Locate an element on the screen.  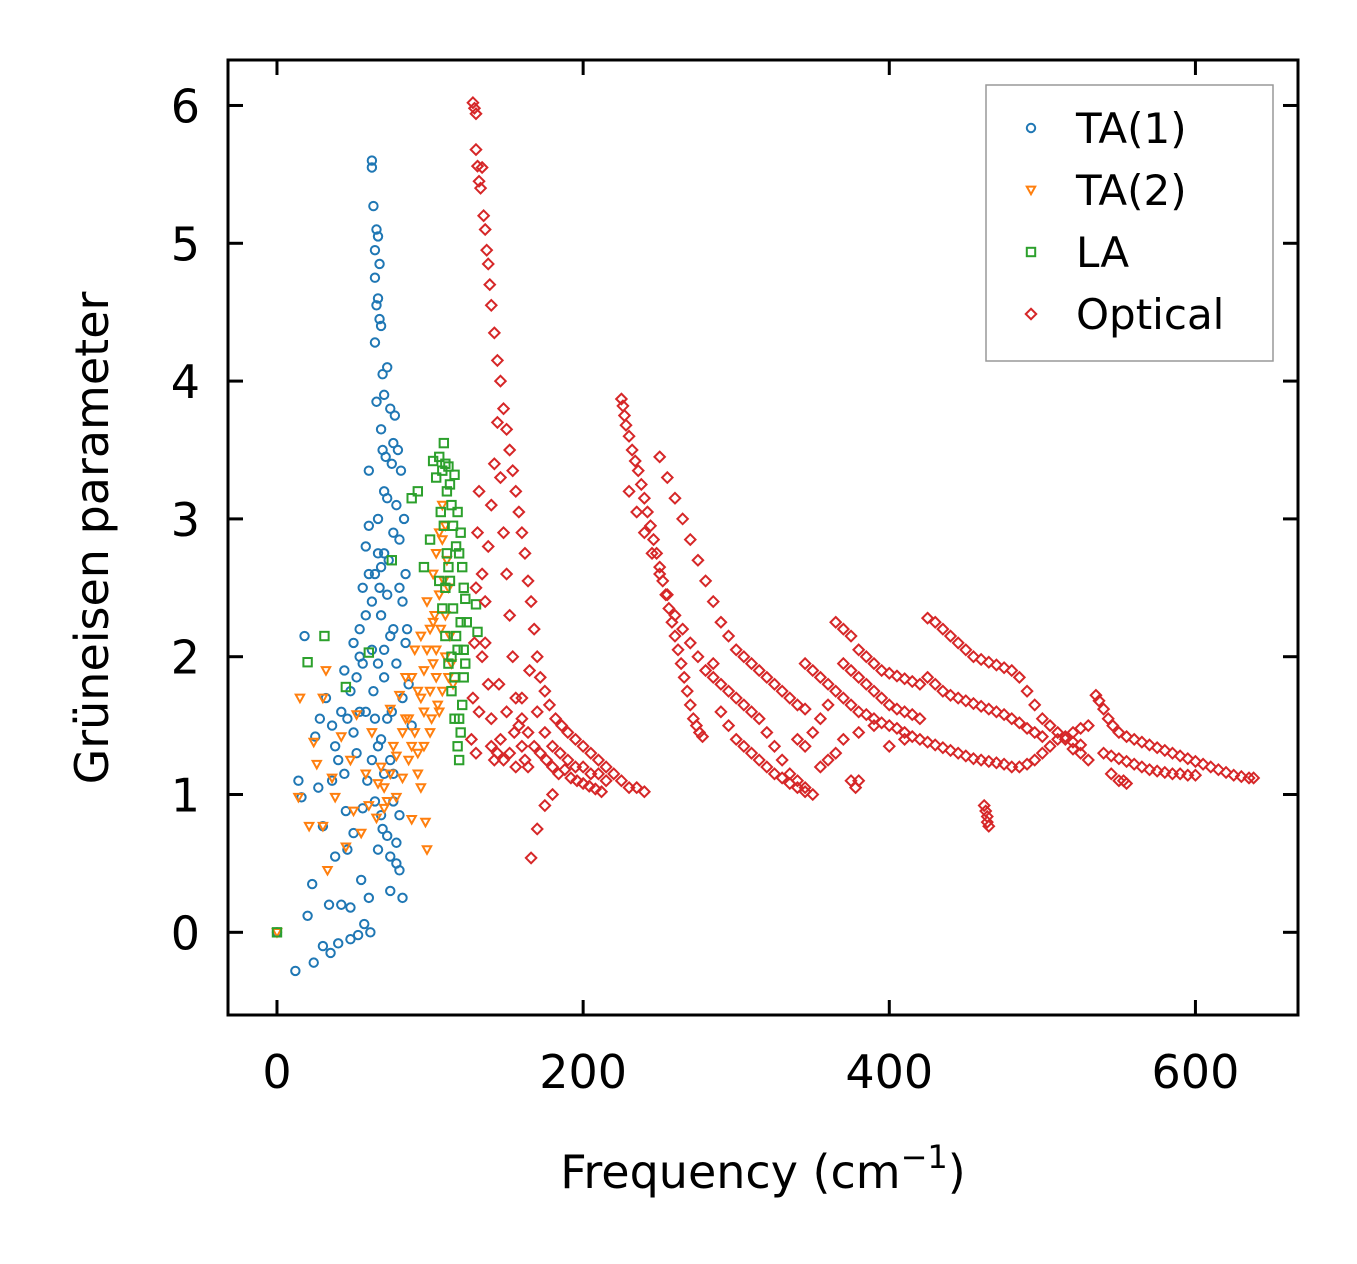
y-axis-label: Grüneisen parameter is located at coordinates (92, 537).